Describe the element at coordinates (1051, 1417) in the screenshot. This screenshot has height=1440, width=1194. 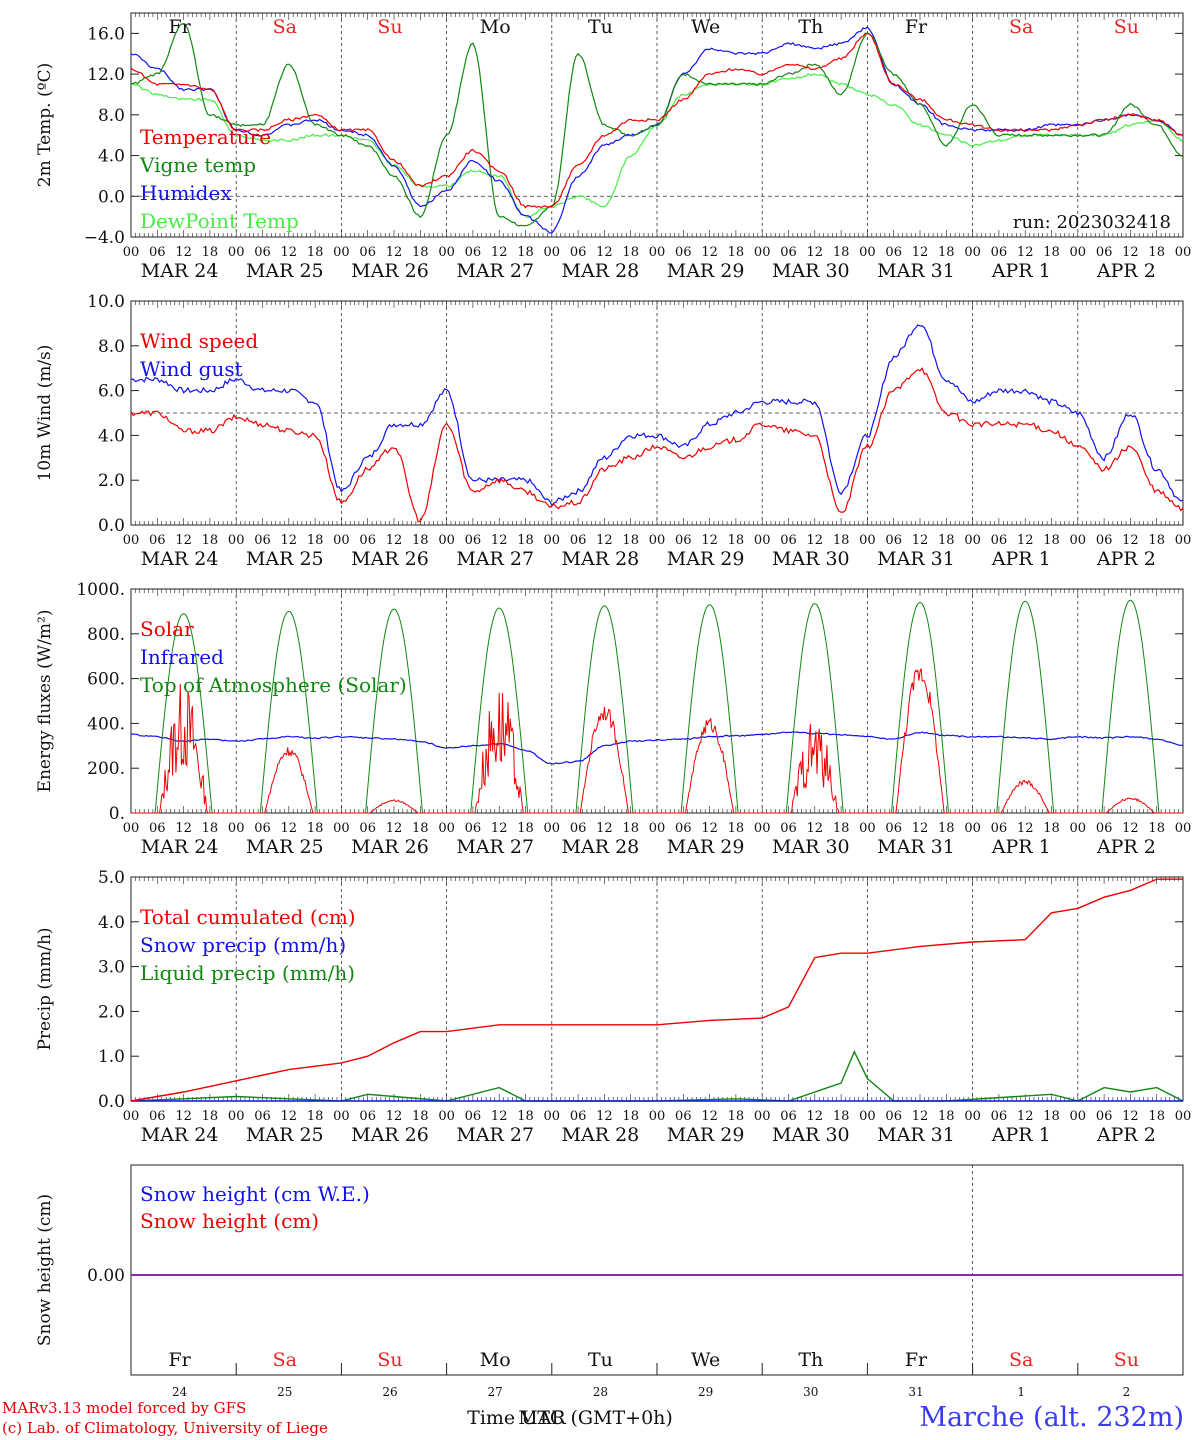
I see `station-label: Marche (alt. 232m)` at that location.